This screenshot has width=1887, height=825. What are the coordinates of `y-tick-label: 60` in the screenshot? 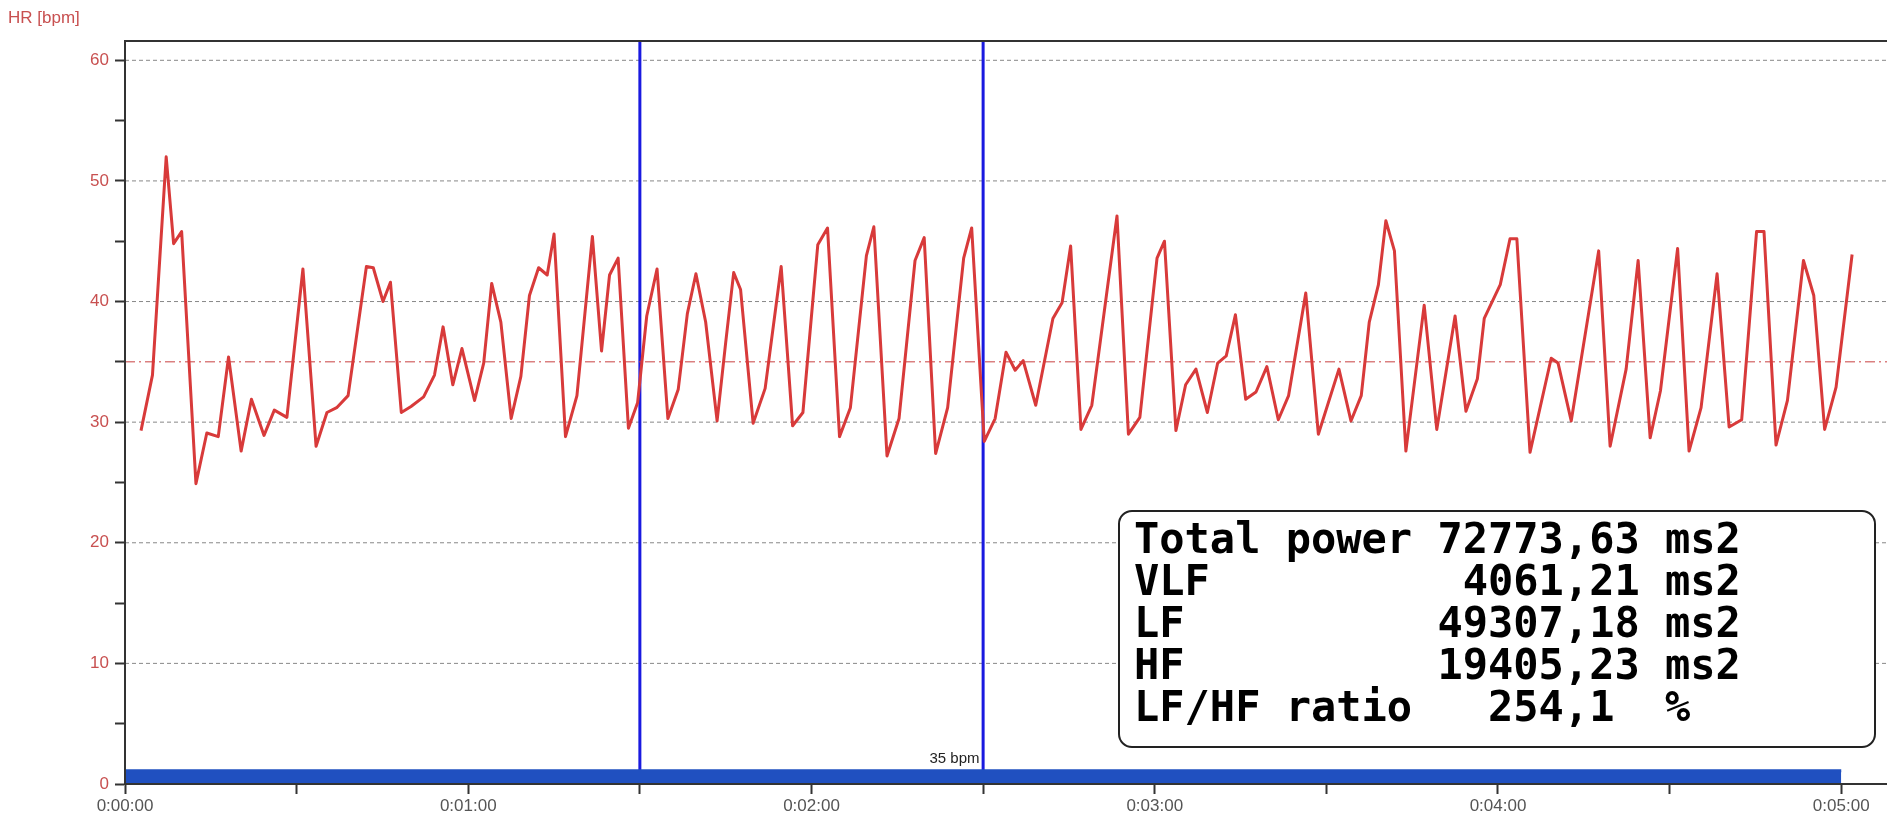 It's located at (99, 59).